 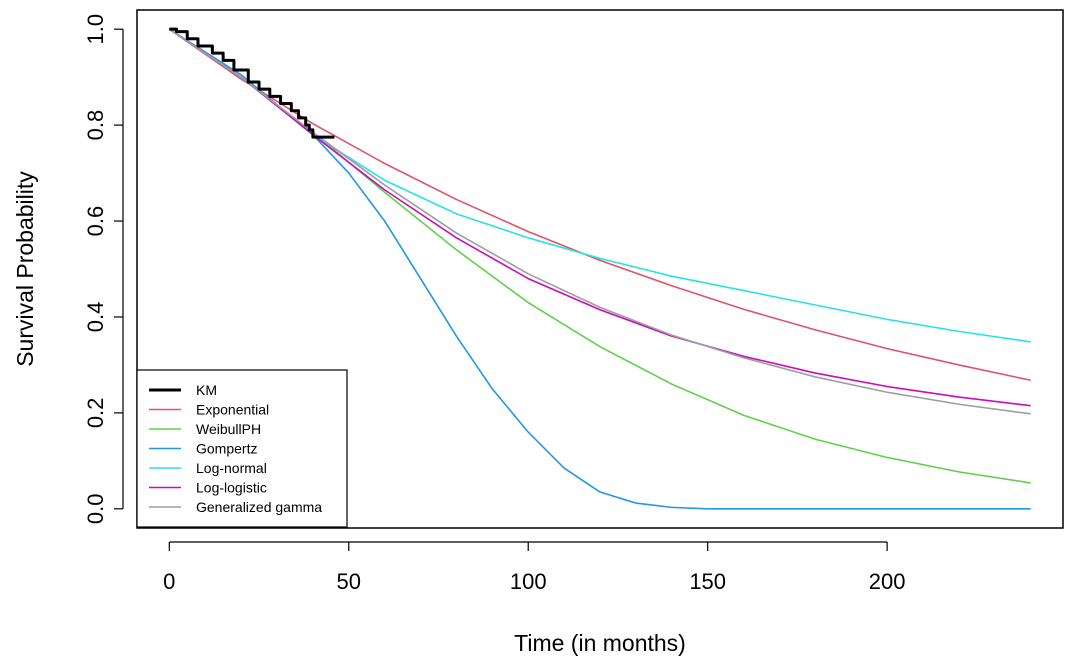 What do you see at coordinates (95, 29) in the screenshot?
I see `y-tick-label: 1.0` at bounding box center [95, 29].